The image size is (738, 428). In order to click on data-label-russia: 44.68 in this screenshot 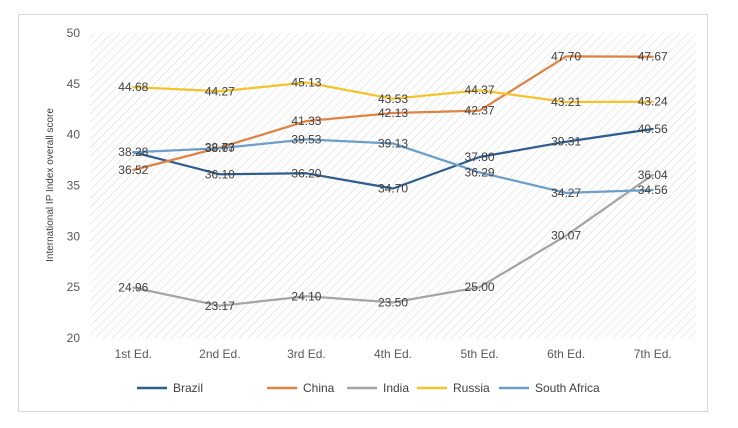, I will do `click(133, 87)`.